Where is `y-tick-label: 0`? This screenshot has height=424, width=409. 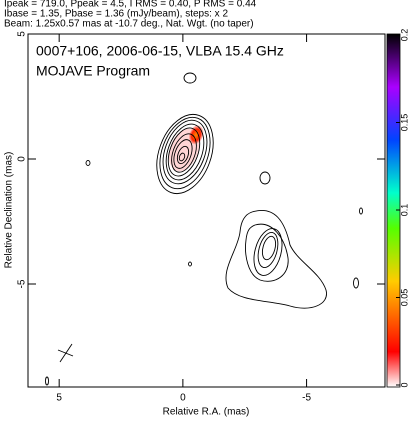
y-tick-label: 0 is located at coordinates (22, 159).